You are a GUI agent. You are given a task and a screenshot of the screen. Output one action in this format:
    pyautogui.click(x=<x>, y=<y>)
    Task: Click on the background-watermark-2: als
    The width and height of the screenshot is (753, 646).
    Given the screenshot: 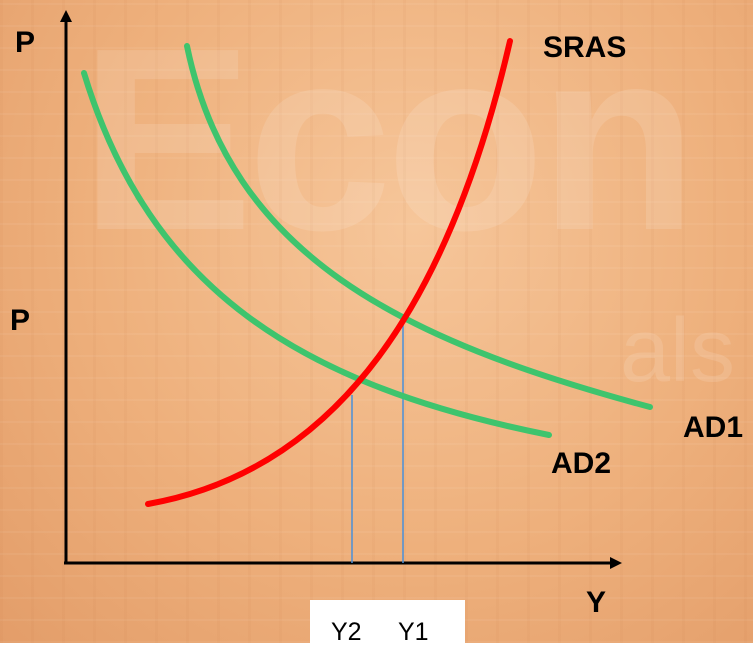 What is the action you would take?
    pyautogui.click(x=678, y=351)
    